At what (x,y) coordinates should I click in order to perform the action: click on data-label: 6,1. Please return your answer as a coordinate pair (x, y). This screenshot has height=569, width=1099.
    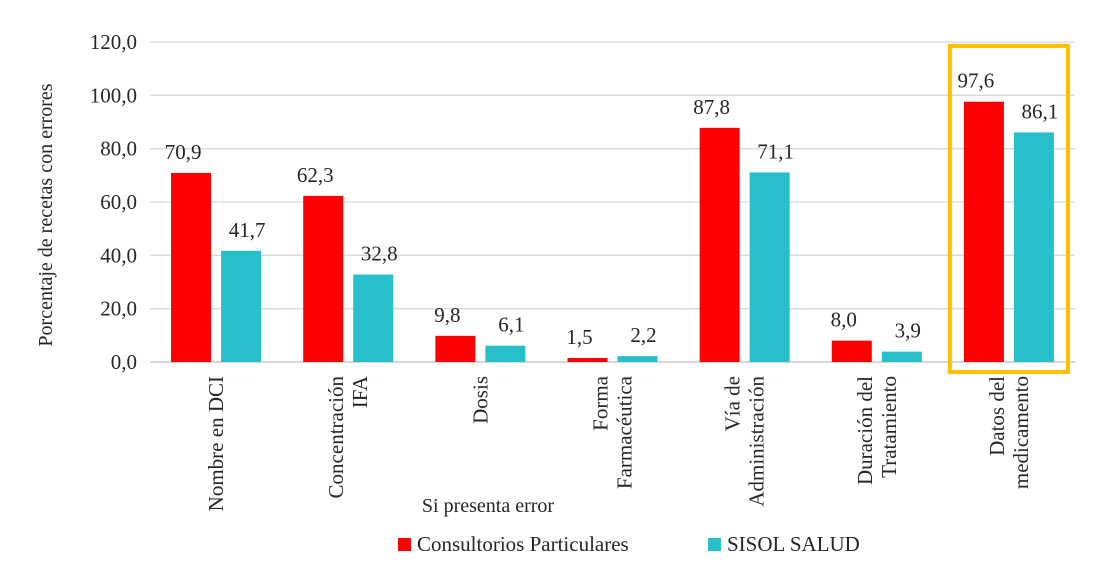
    Looking at the image, I should click on (511, 325).